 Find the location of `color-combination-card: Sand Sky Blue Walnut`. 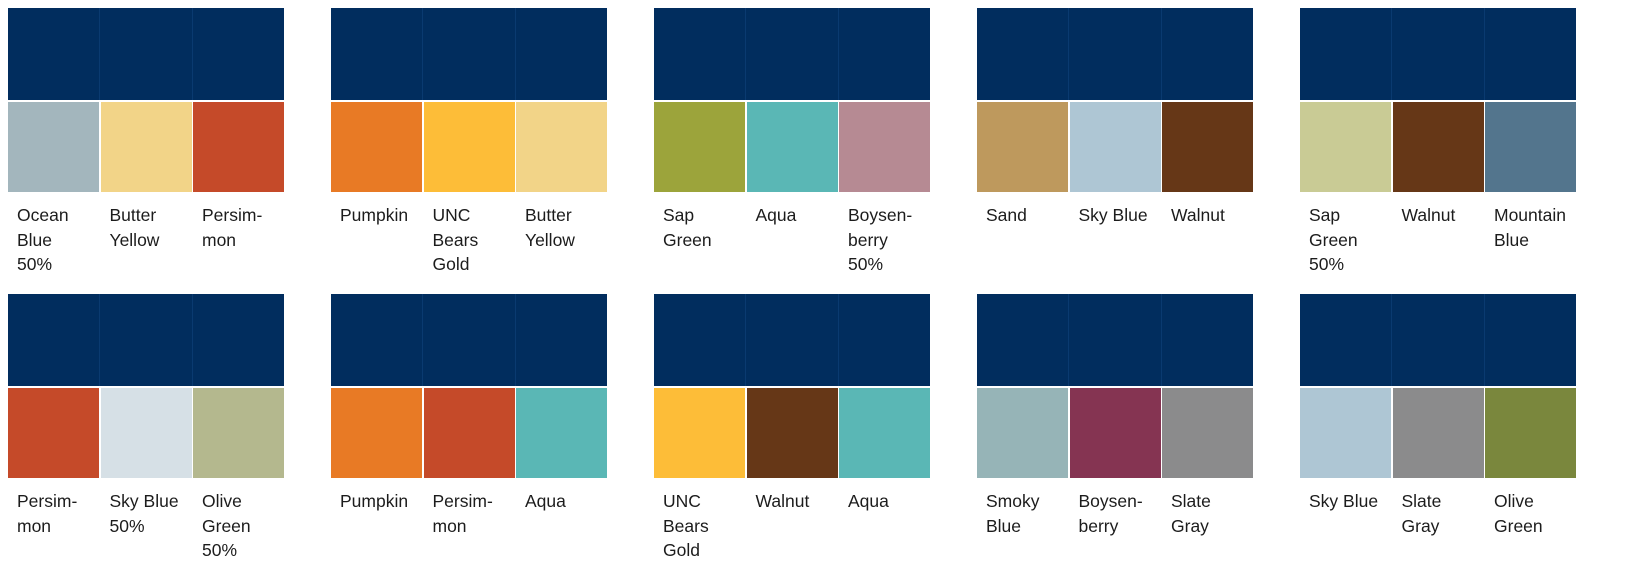

color-combination-card: Sand Sky Blue Walnut is located at coordinates (1115, 118).